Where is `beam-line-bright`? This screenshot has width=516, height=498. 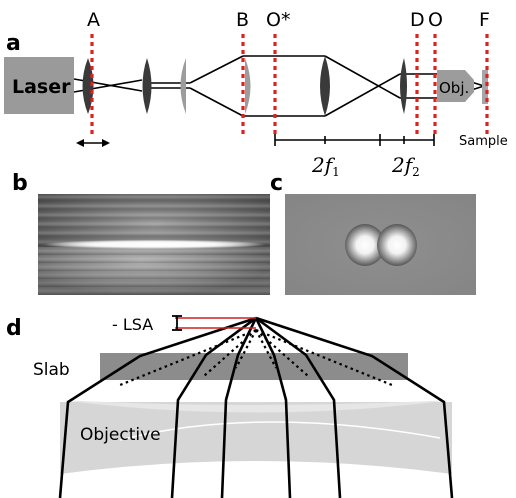
beam-line-bright is located at coordinates (154, 244).